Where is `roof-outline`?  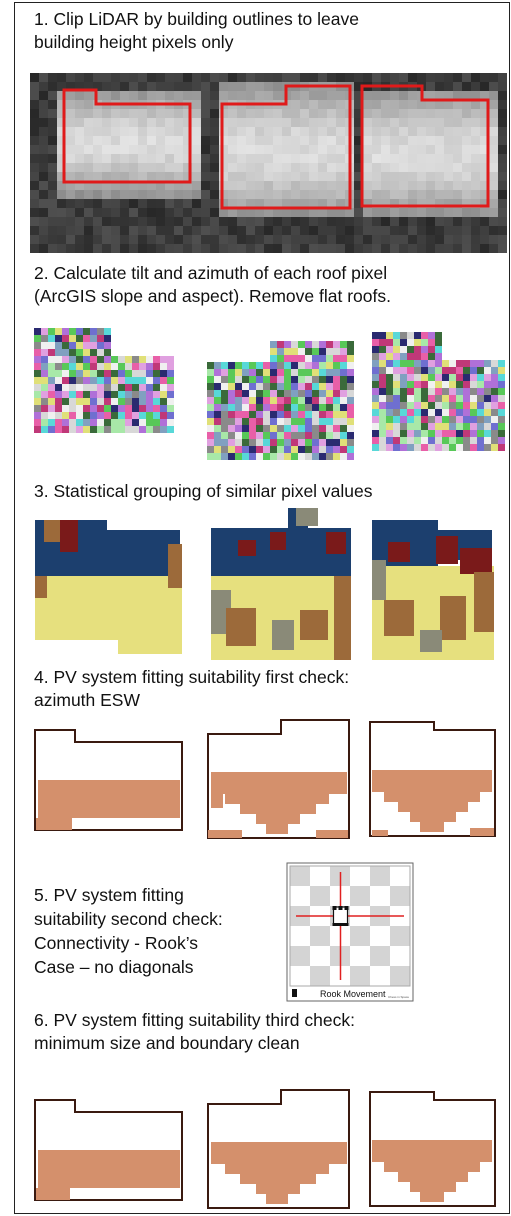 roof-outline is located at coordinates (432, 1149).